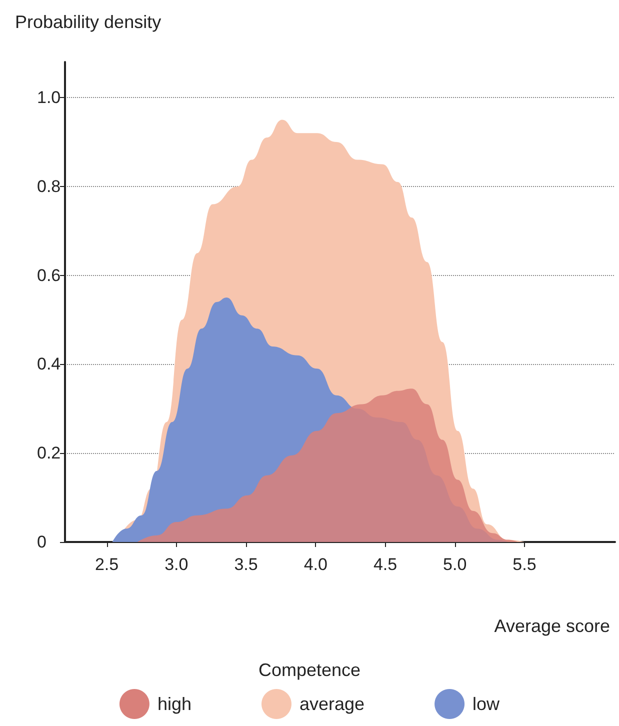 The image size is (619, 726). I want to click on y-tick-label: 0, so click(41, 542).